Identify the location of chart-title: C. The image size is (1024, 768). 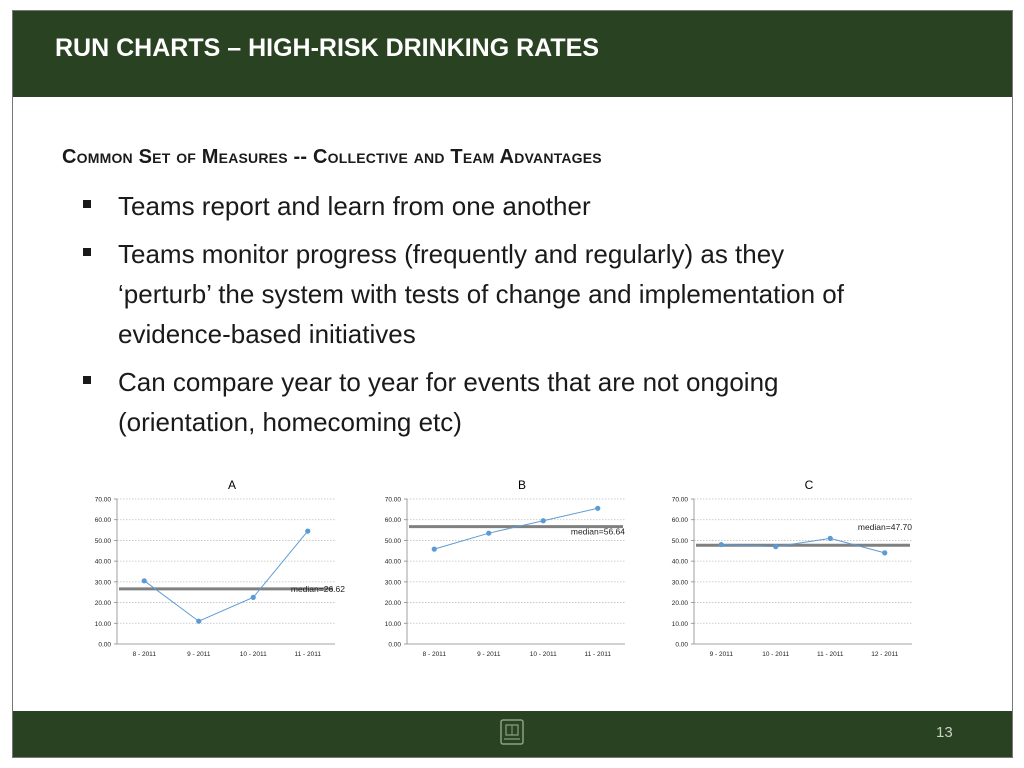
(809, 485).